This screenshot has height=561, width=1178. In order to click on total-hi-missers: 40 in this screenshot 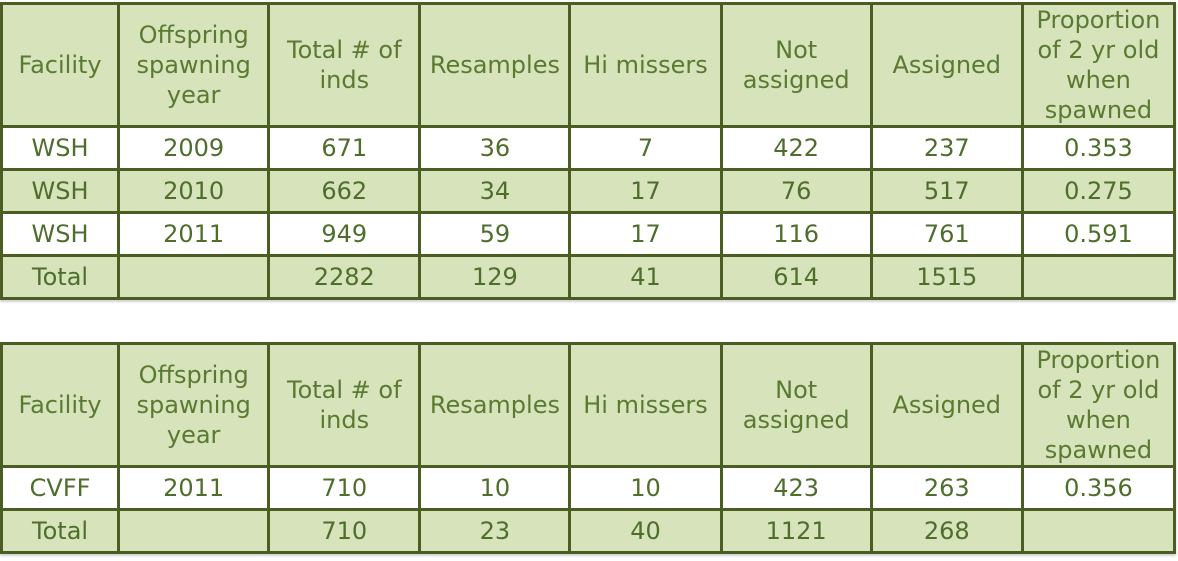, I will do `click(645, 531)`.